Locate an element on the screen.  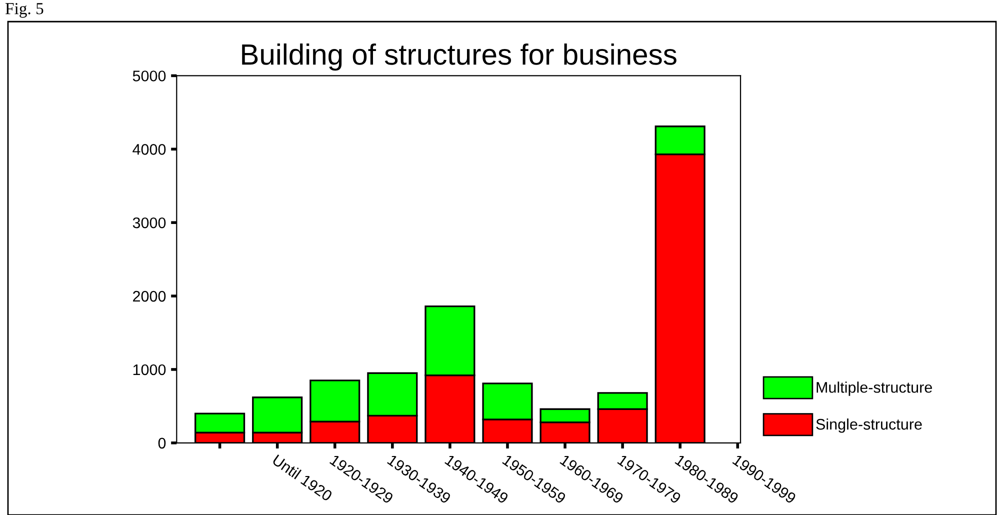
legend-label: Multiple-structure is located at coordinates (874, 389).